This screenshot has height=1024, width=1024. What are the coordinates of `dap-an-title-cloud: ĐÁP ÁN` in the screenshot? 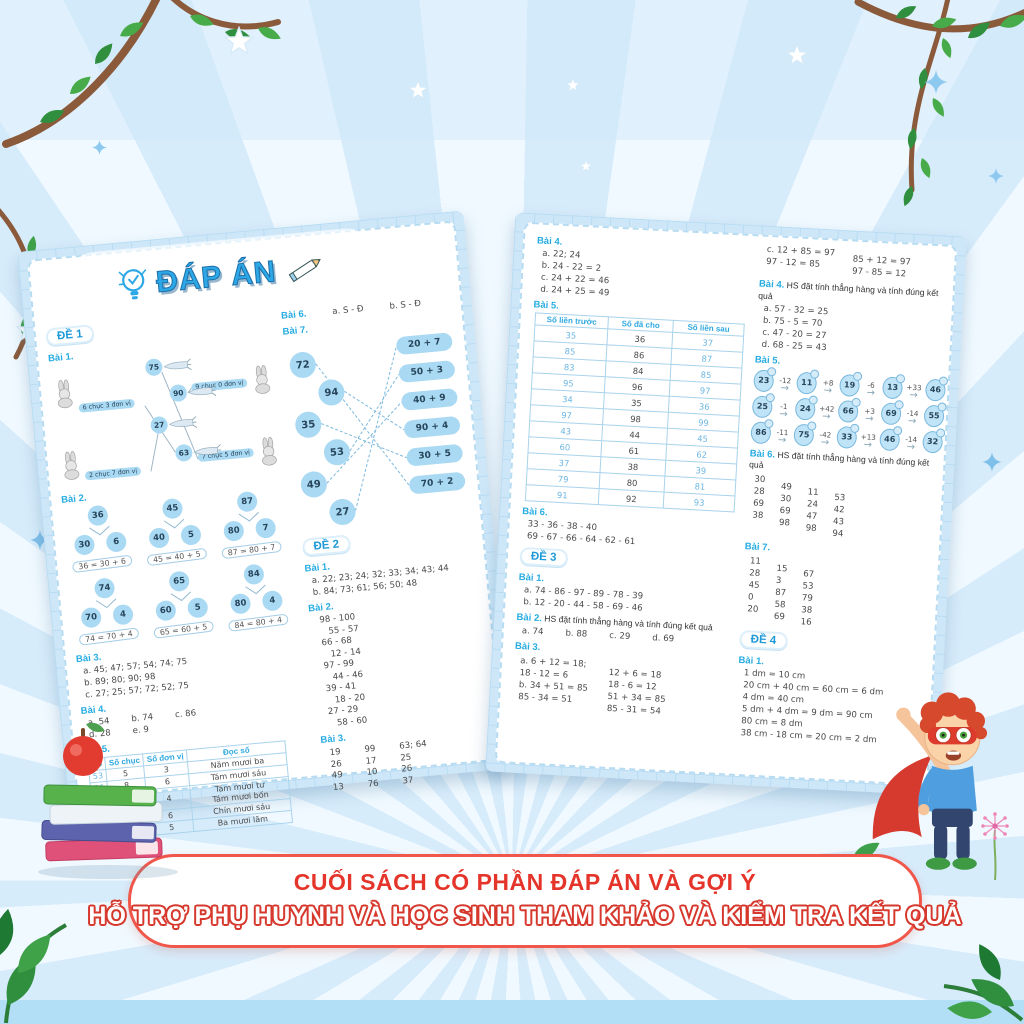 It's located at (222, 277).